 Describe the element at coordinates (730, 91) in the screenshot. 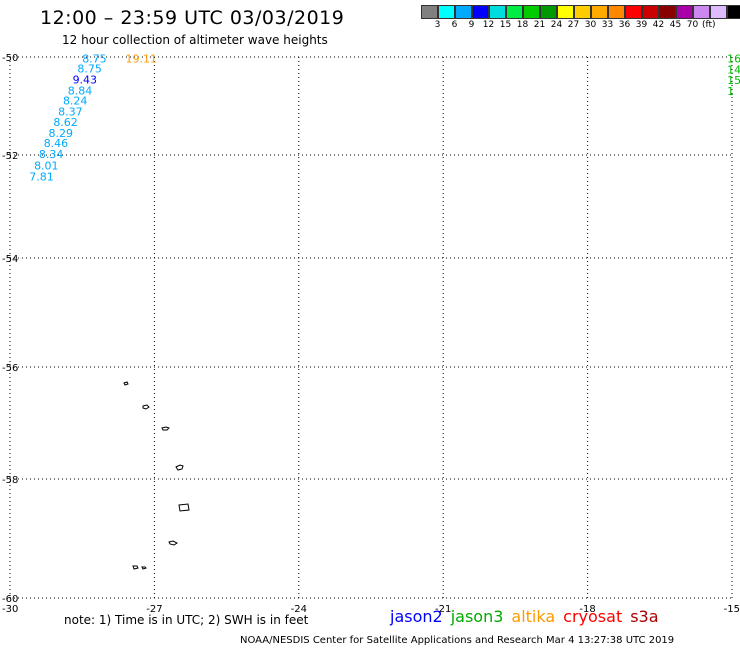

I see `observation-value-16: 1` at that location.